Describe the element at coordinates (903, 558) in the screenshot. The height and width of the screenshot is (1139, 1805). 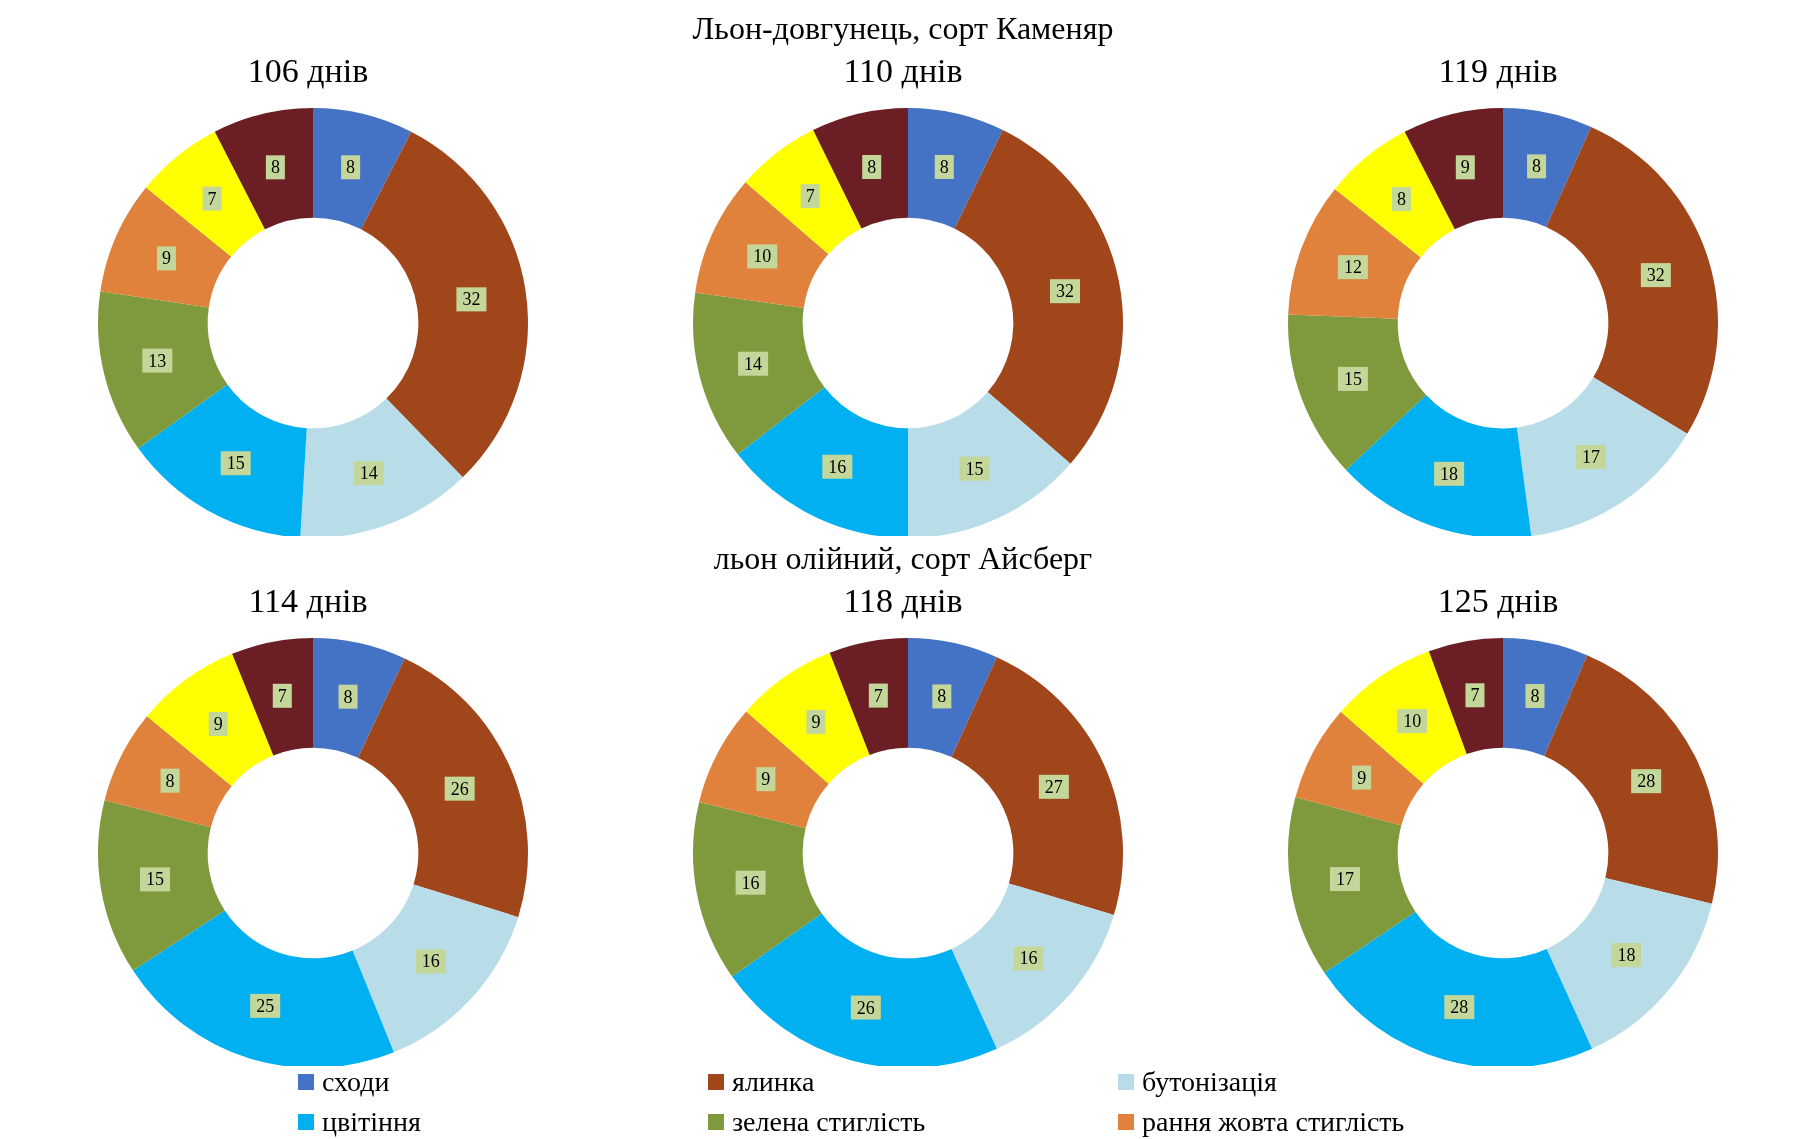
I see `text: льон олійний, сорт Айсберг` at that location.